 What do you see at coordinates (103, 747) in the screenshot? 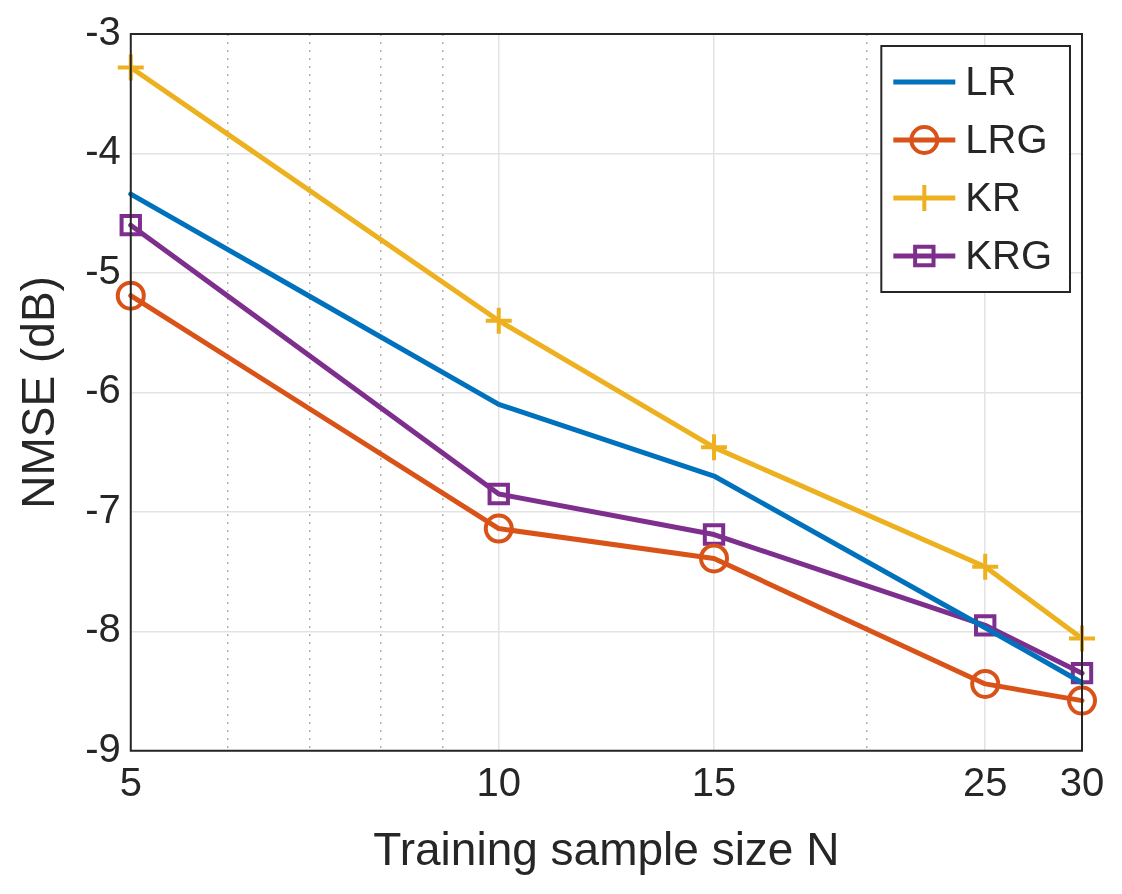
I see `y-tick-label: -9` at bounding box center [103, 747].